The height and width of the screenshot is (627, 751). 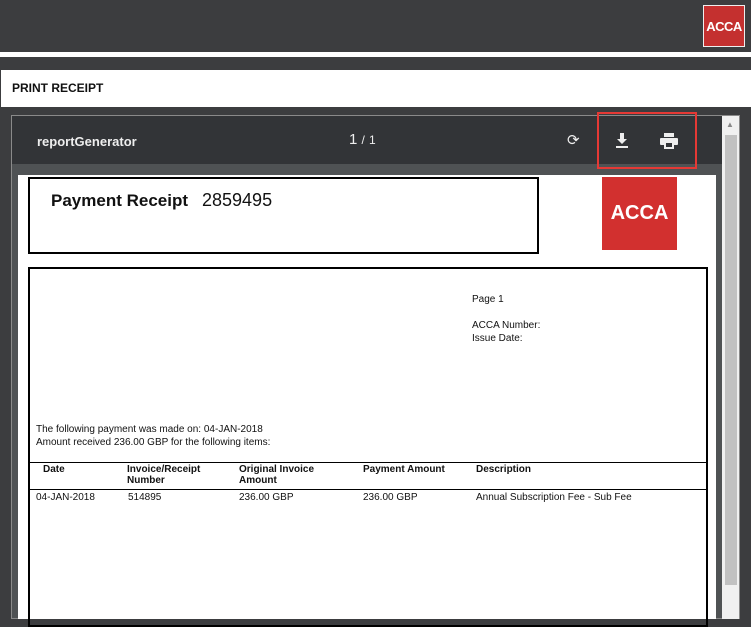 I want to click on receipt-header-box, so click(x=283, y=215).